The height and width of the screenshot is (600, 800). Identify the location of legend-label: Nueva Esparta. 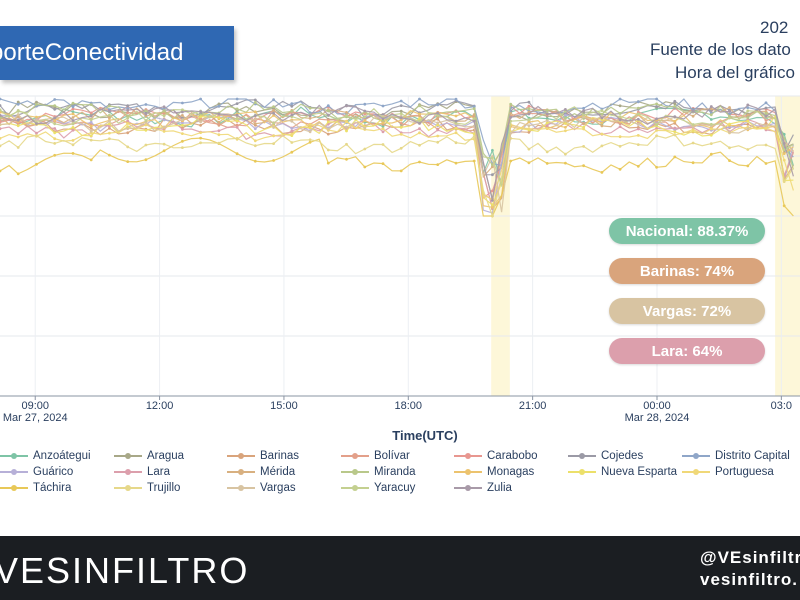
(639, 472).